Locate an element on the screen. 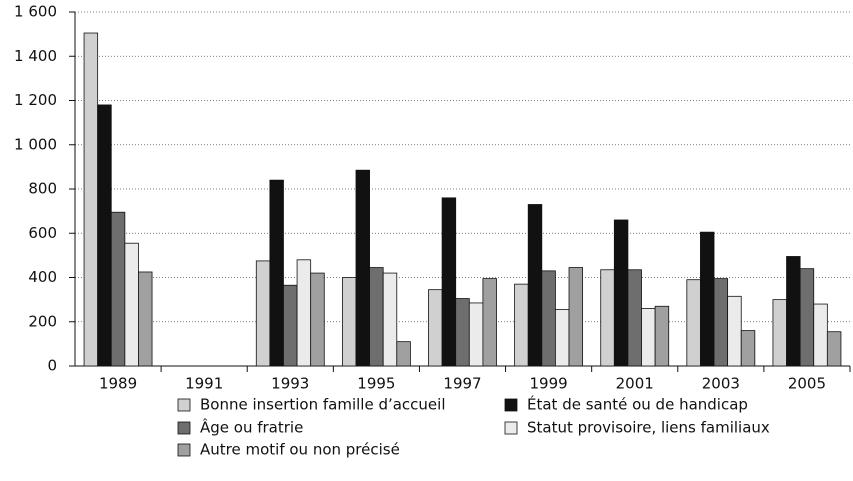 The width and height of the screenshot is (853, 481). x-tick-label: 1997 is located at coordinates (462, 384).